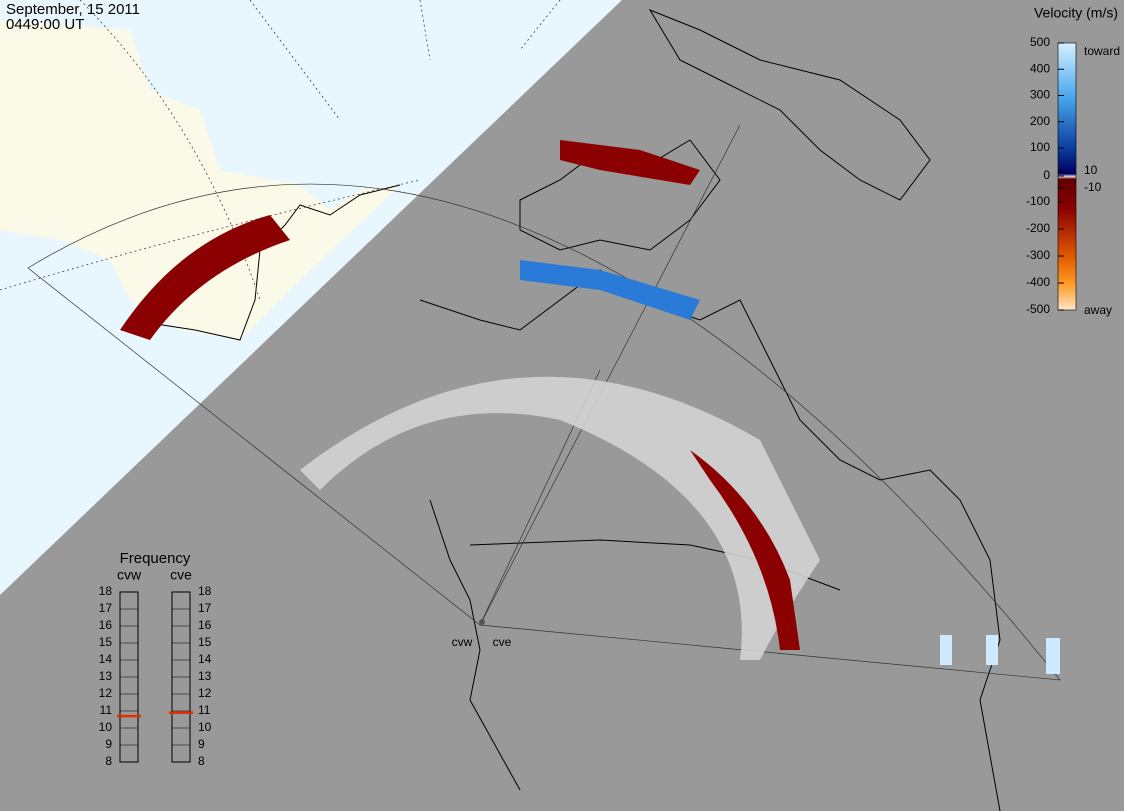  I want to click on frequency-title: Frequency, so click(155, 558).